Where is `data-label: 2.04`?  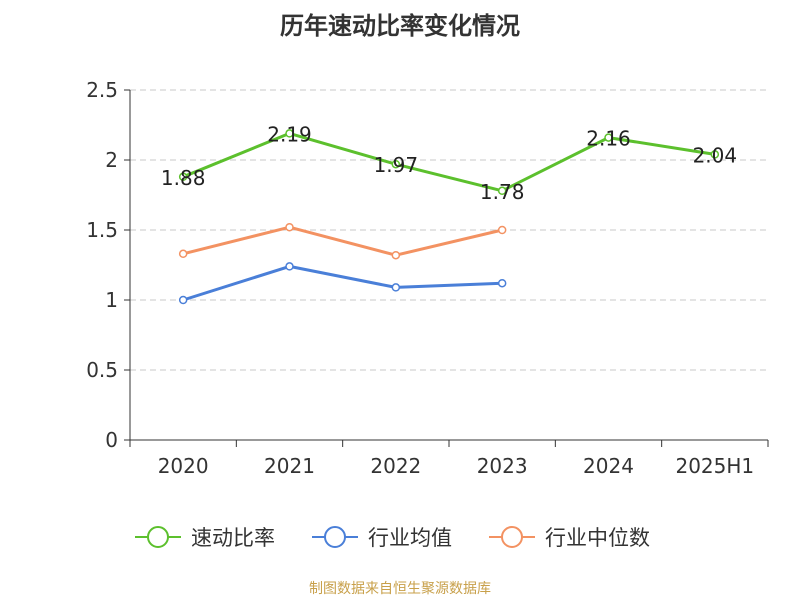
data-label: 2.04 is located at coordinates (715, 155).